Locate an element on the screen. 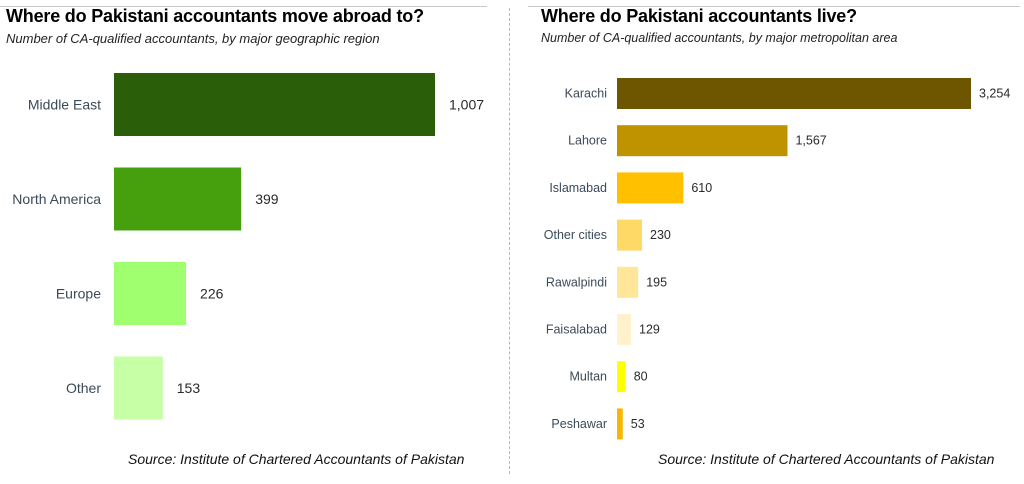 Image resolution: width=1024 pixels, height=484 pixels. value-label-lahore: 1,567 is located at coordinates (810, 141).